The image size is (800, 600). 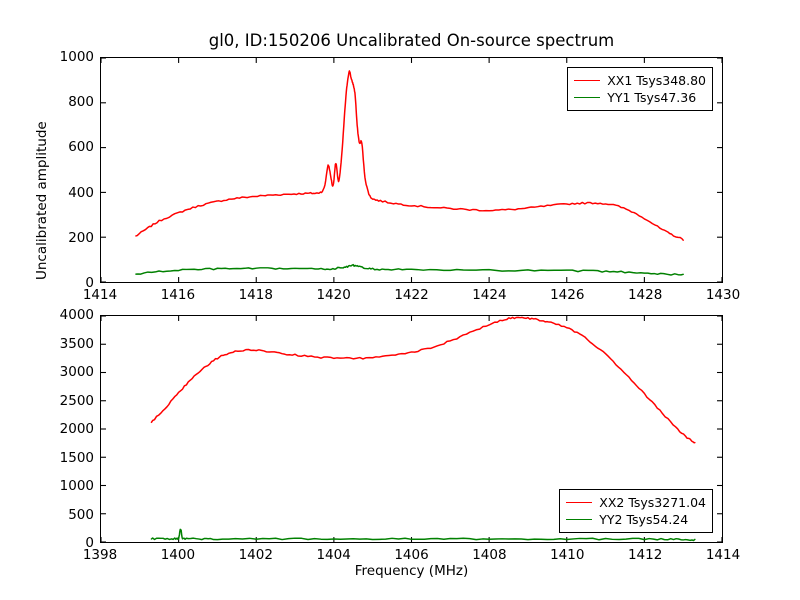 What do you see at coordinates (645, 295) in the screenshot?
I see `x-tick-label: 1428` at bounding box center [645, 295].